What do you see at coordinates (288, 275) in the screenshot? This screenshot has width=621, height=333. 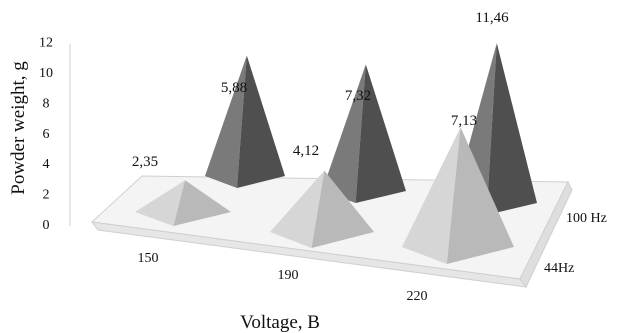 I see `x-tick-label: 190` at bounding box center [288, 275].